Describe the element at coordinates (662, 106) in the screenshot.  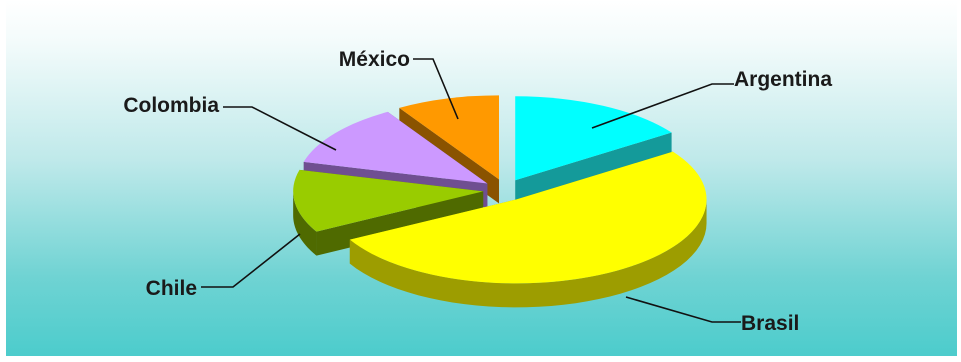
I see `leader-line-argentina` at that location.